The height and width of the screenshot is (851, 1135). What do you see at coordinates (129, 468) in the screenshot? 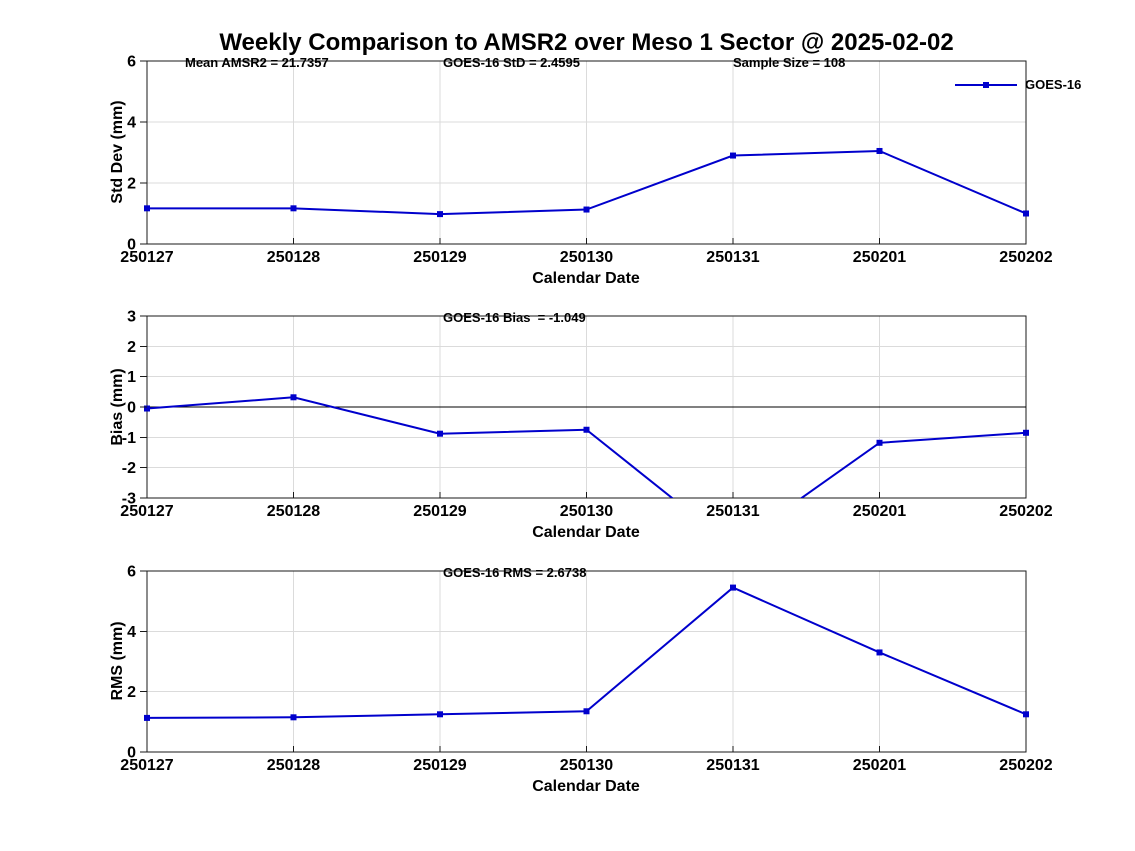
I see `y-tick-label: -2` at bounding box center [129, 468].